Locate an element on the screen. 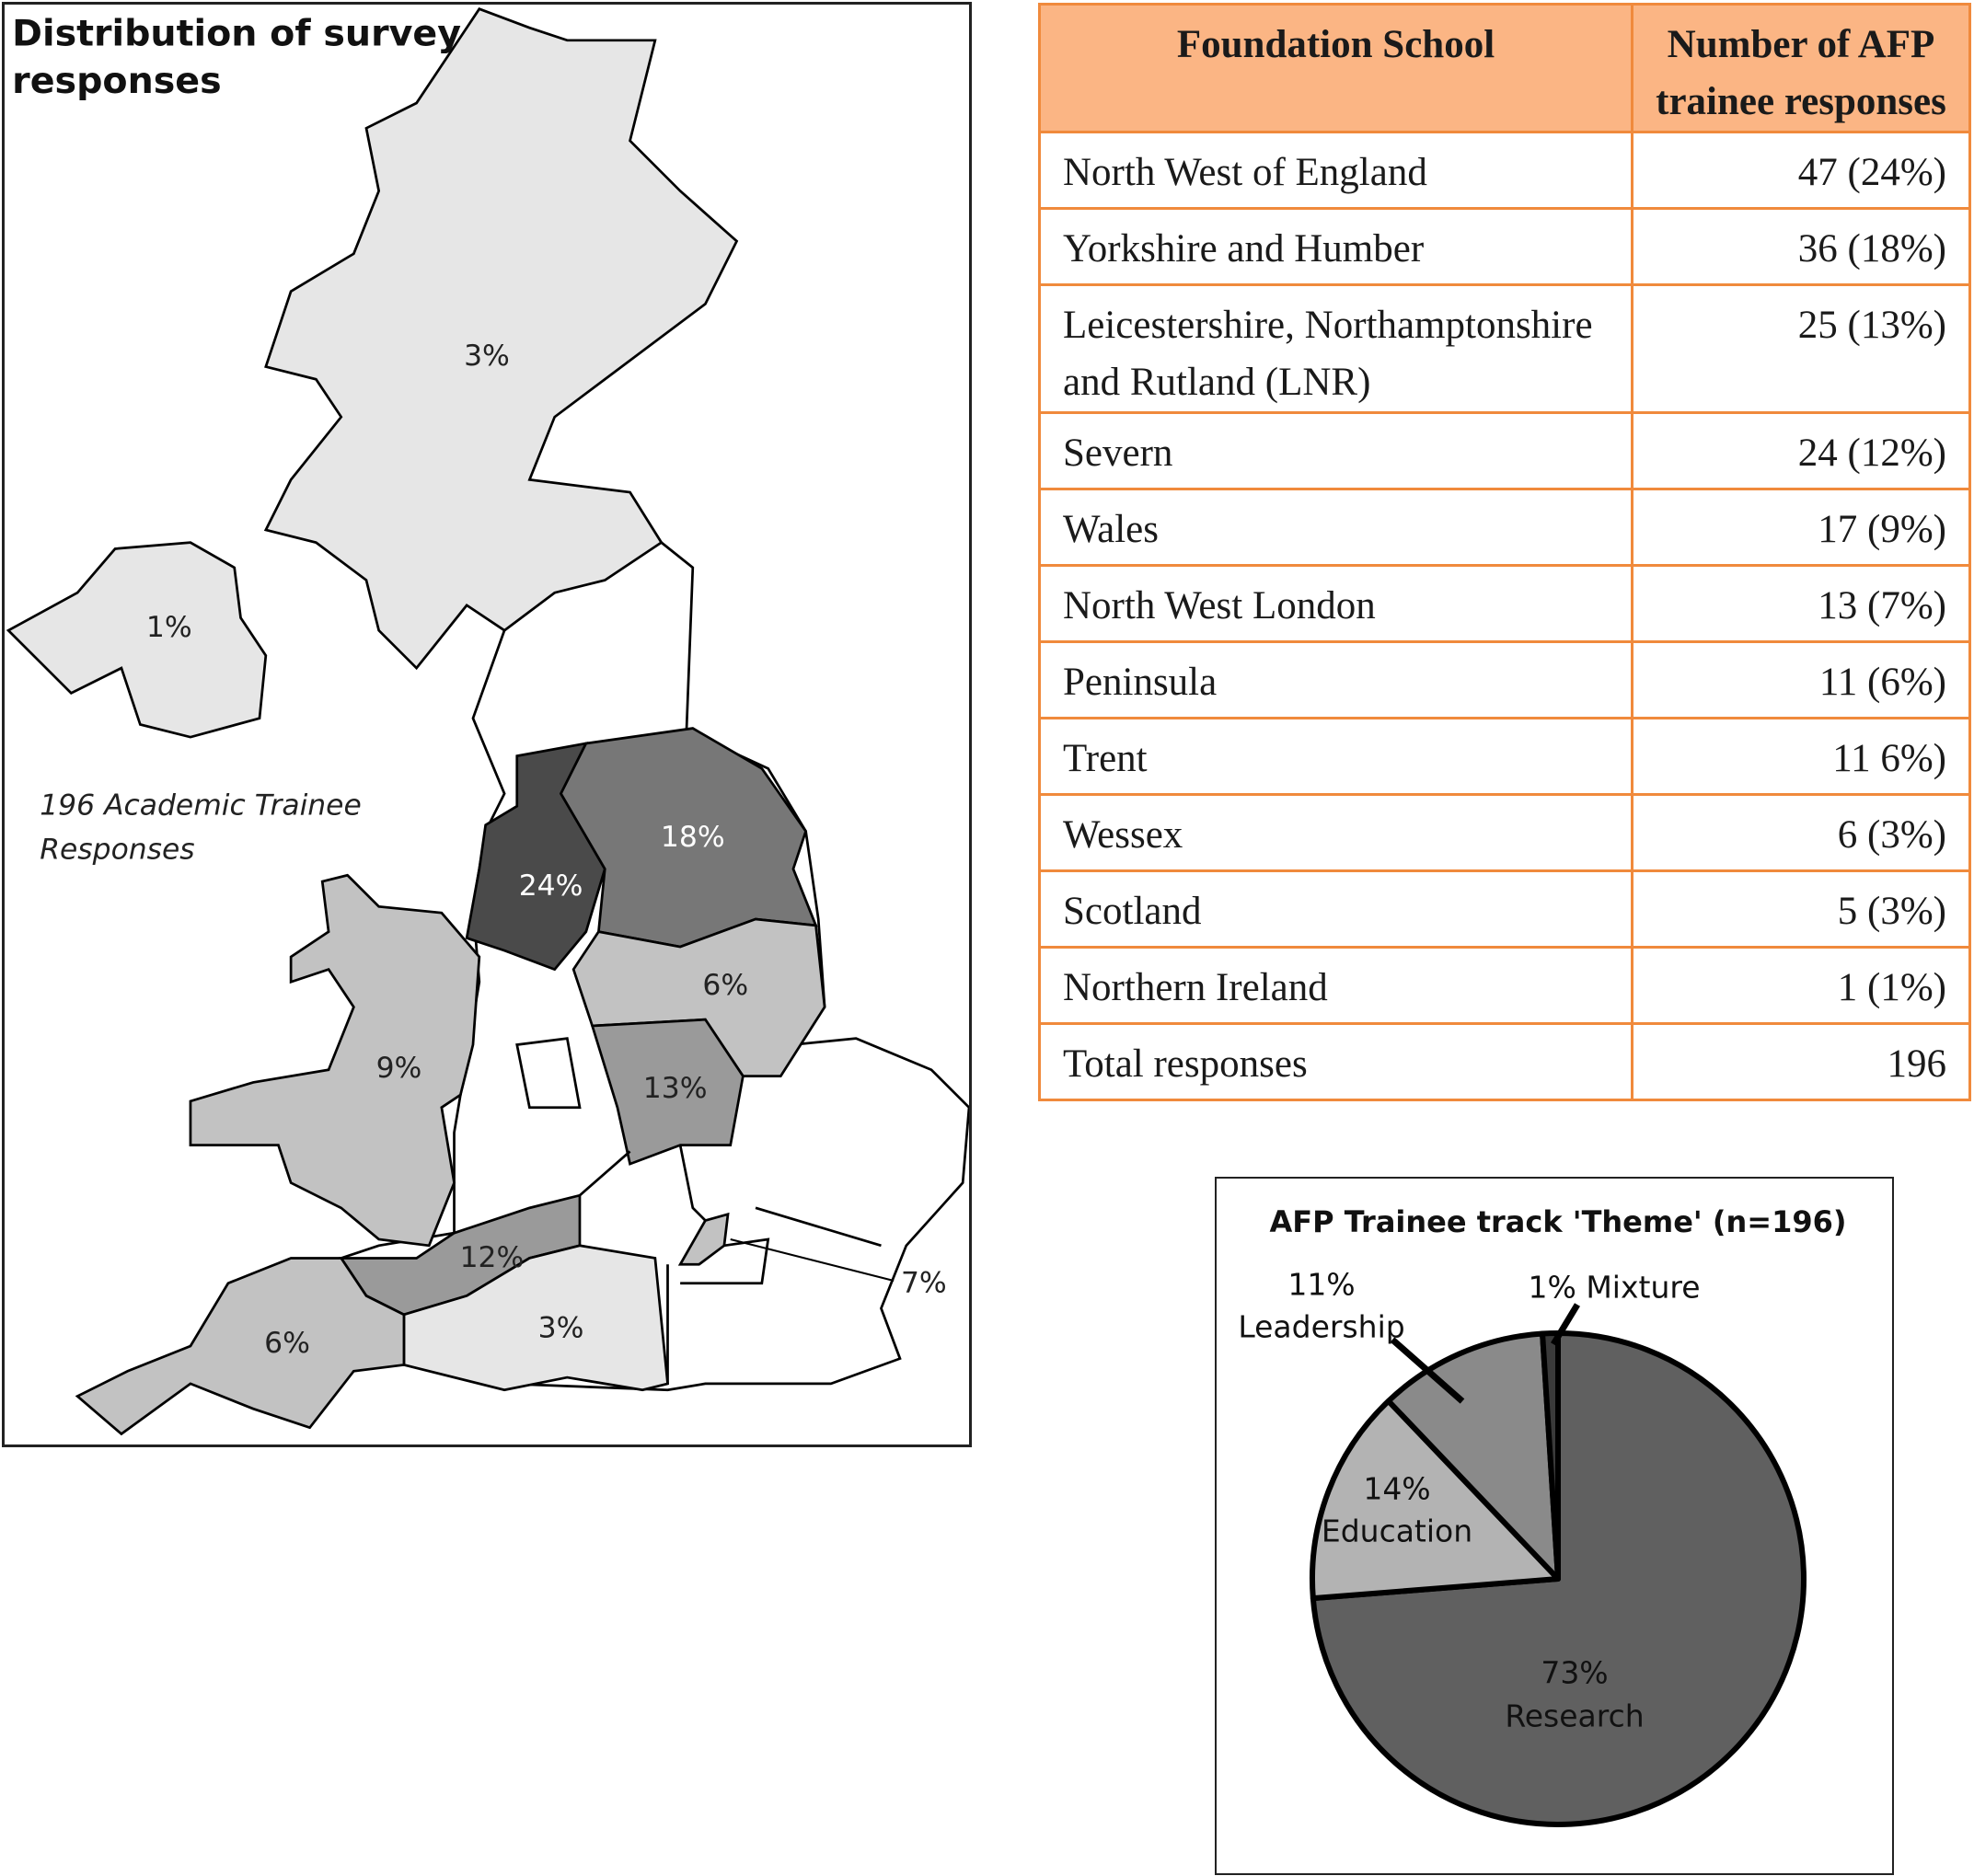  label-north-west: 24% is located at coordinates (551, 886).